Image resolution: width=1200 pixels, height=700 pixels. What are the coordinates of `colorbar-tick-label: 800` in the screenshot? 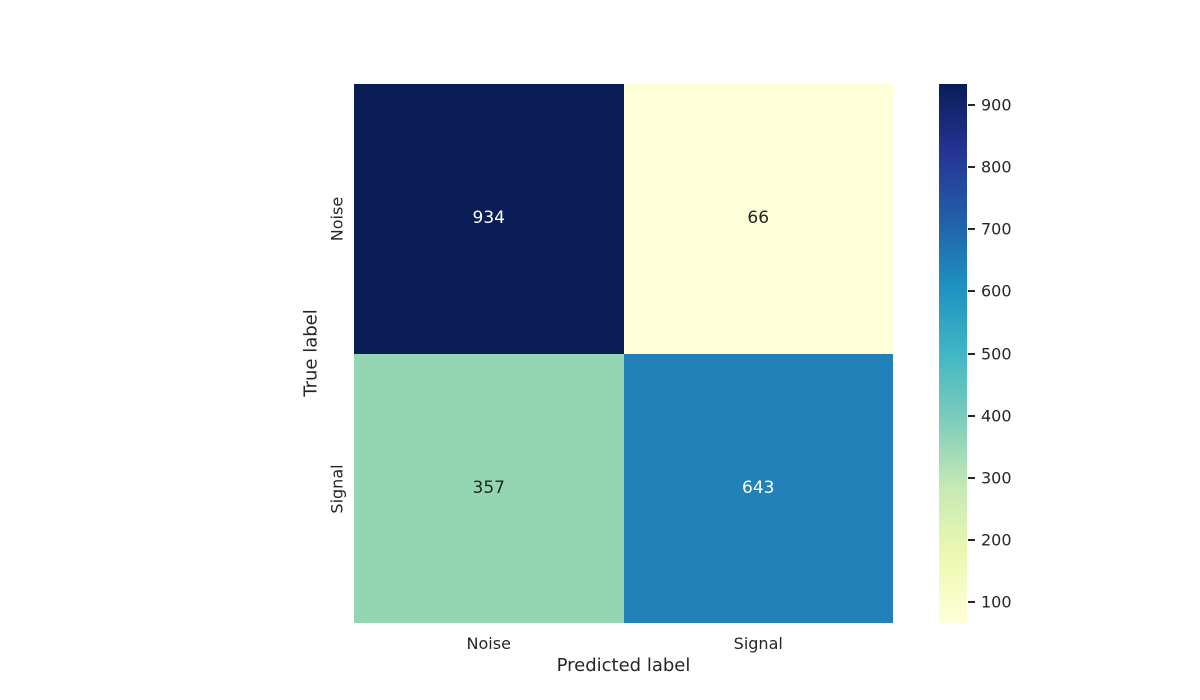 It's located at (996, 167).